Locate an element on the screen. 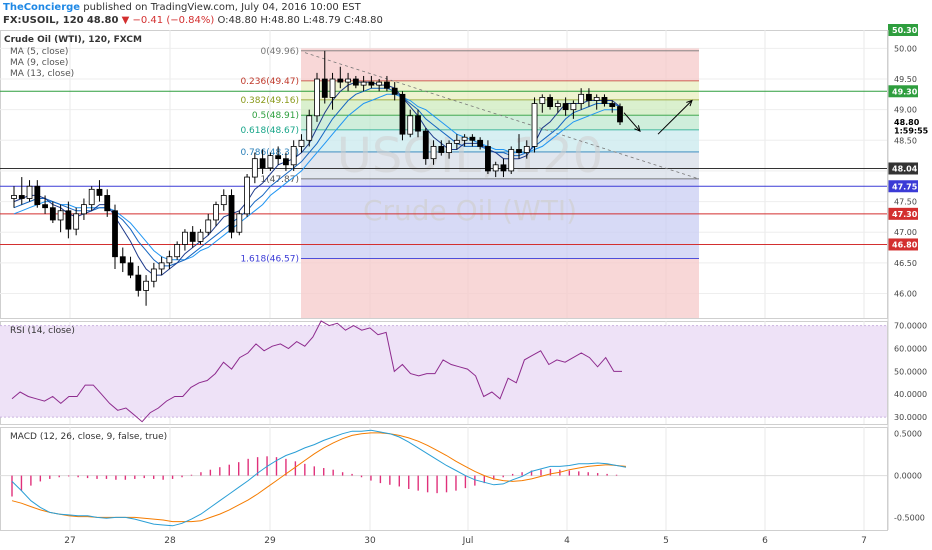 The height and width of the screenshot is (550, 932). x-tick-label: 5 is located at coordinates (666, 541).